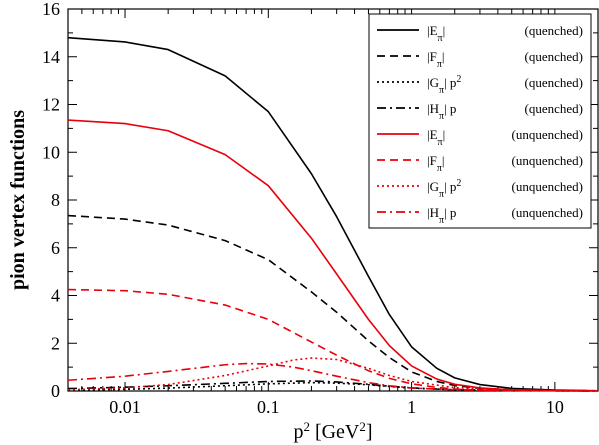 The image size is (599, 445). Describe the element at coordinates (362, 426) in the screenshot. I see `x-axis-title-sup2: 2` at that location.